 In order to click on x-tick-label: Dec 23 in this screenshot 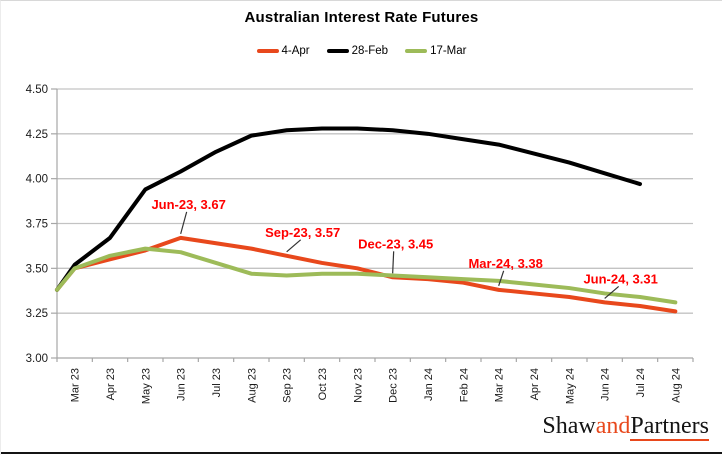, I will do `click(394, 385)`.